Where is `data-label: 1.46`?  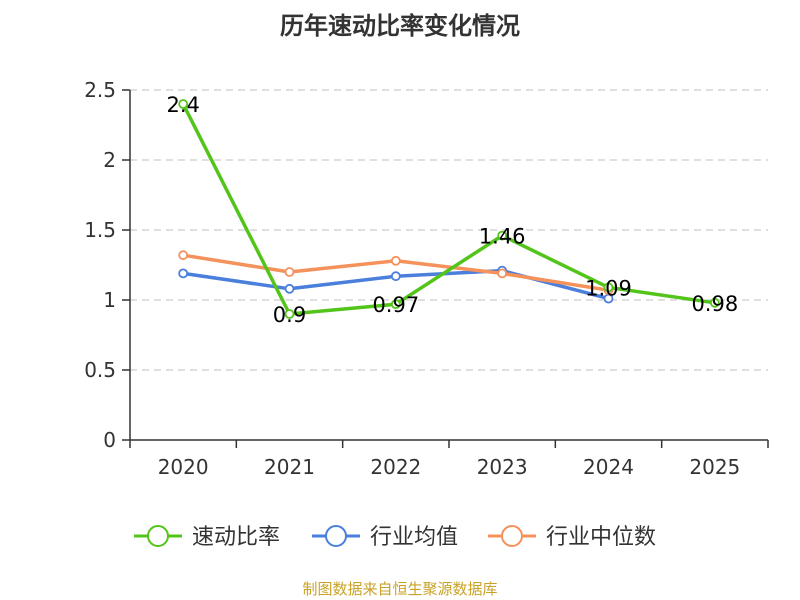
data-label: 1.46 is located at coordinates (502, 237).